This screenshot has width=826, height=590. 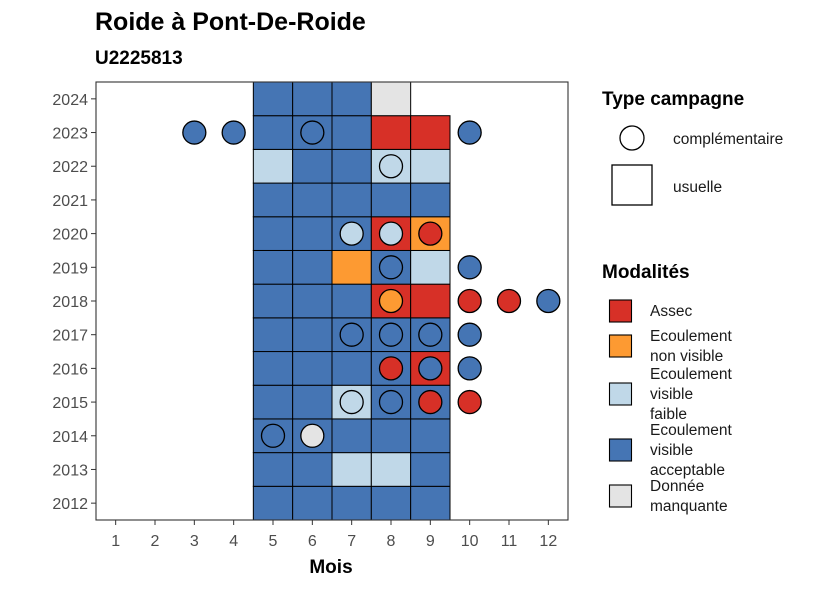 I want to click on x-tick-label: 9, so click(x=430, y=541).